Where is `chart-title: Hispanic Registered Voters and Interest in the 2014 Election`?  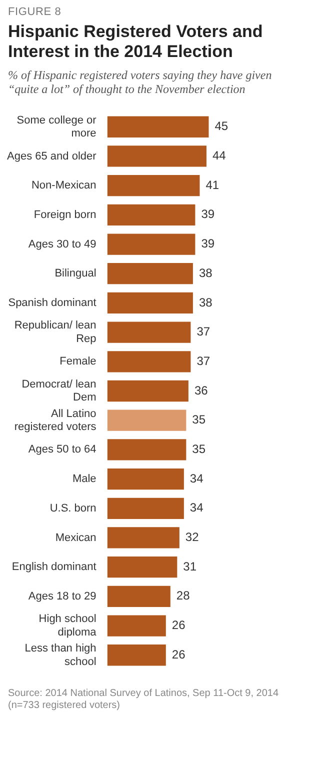
chart-title: Hispanic Registered Voters and Interest in the 2014 Election is located at coordinates (136, 42).